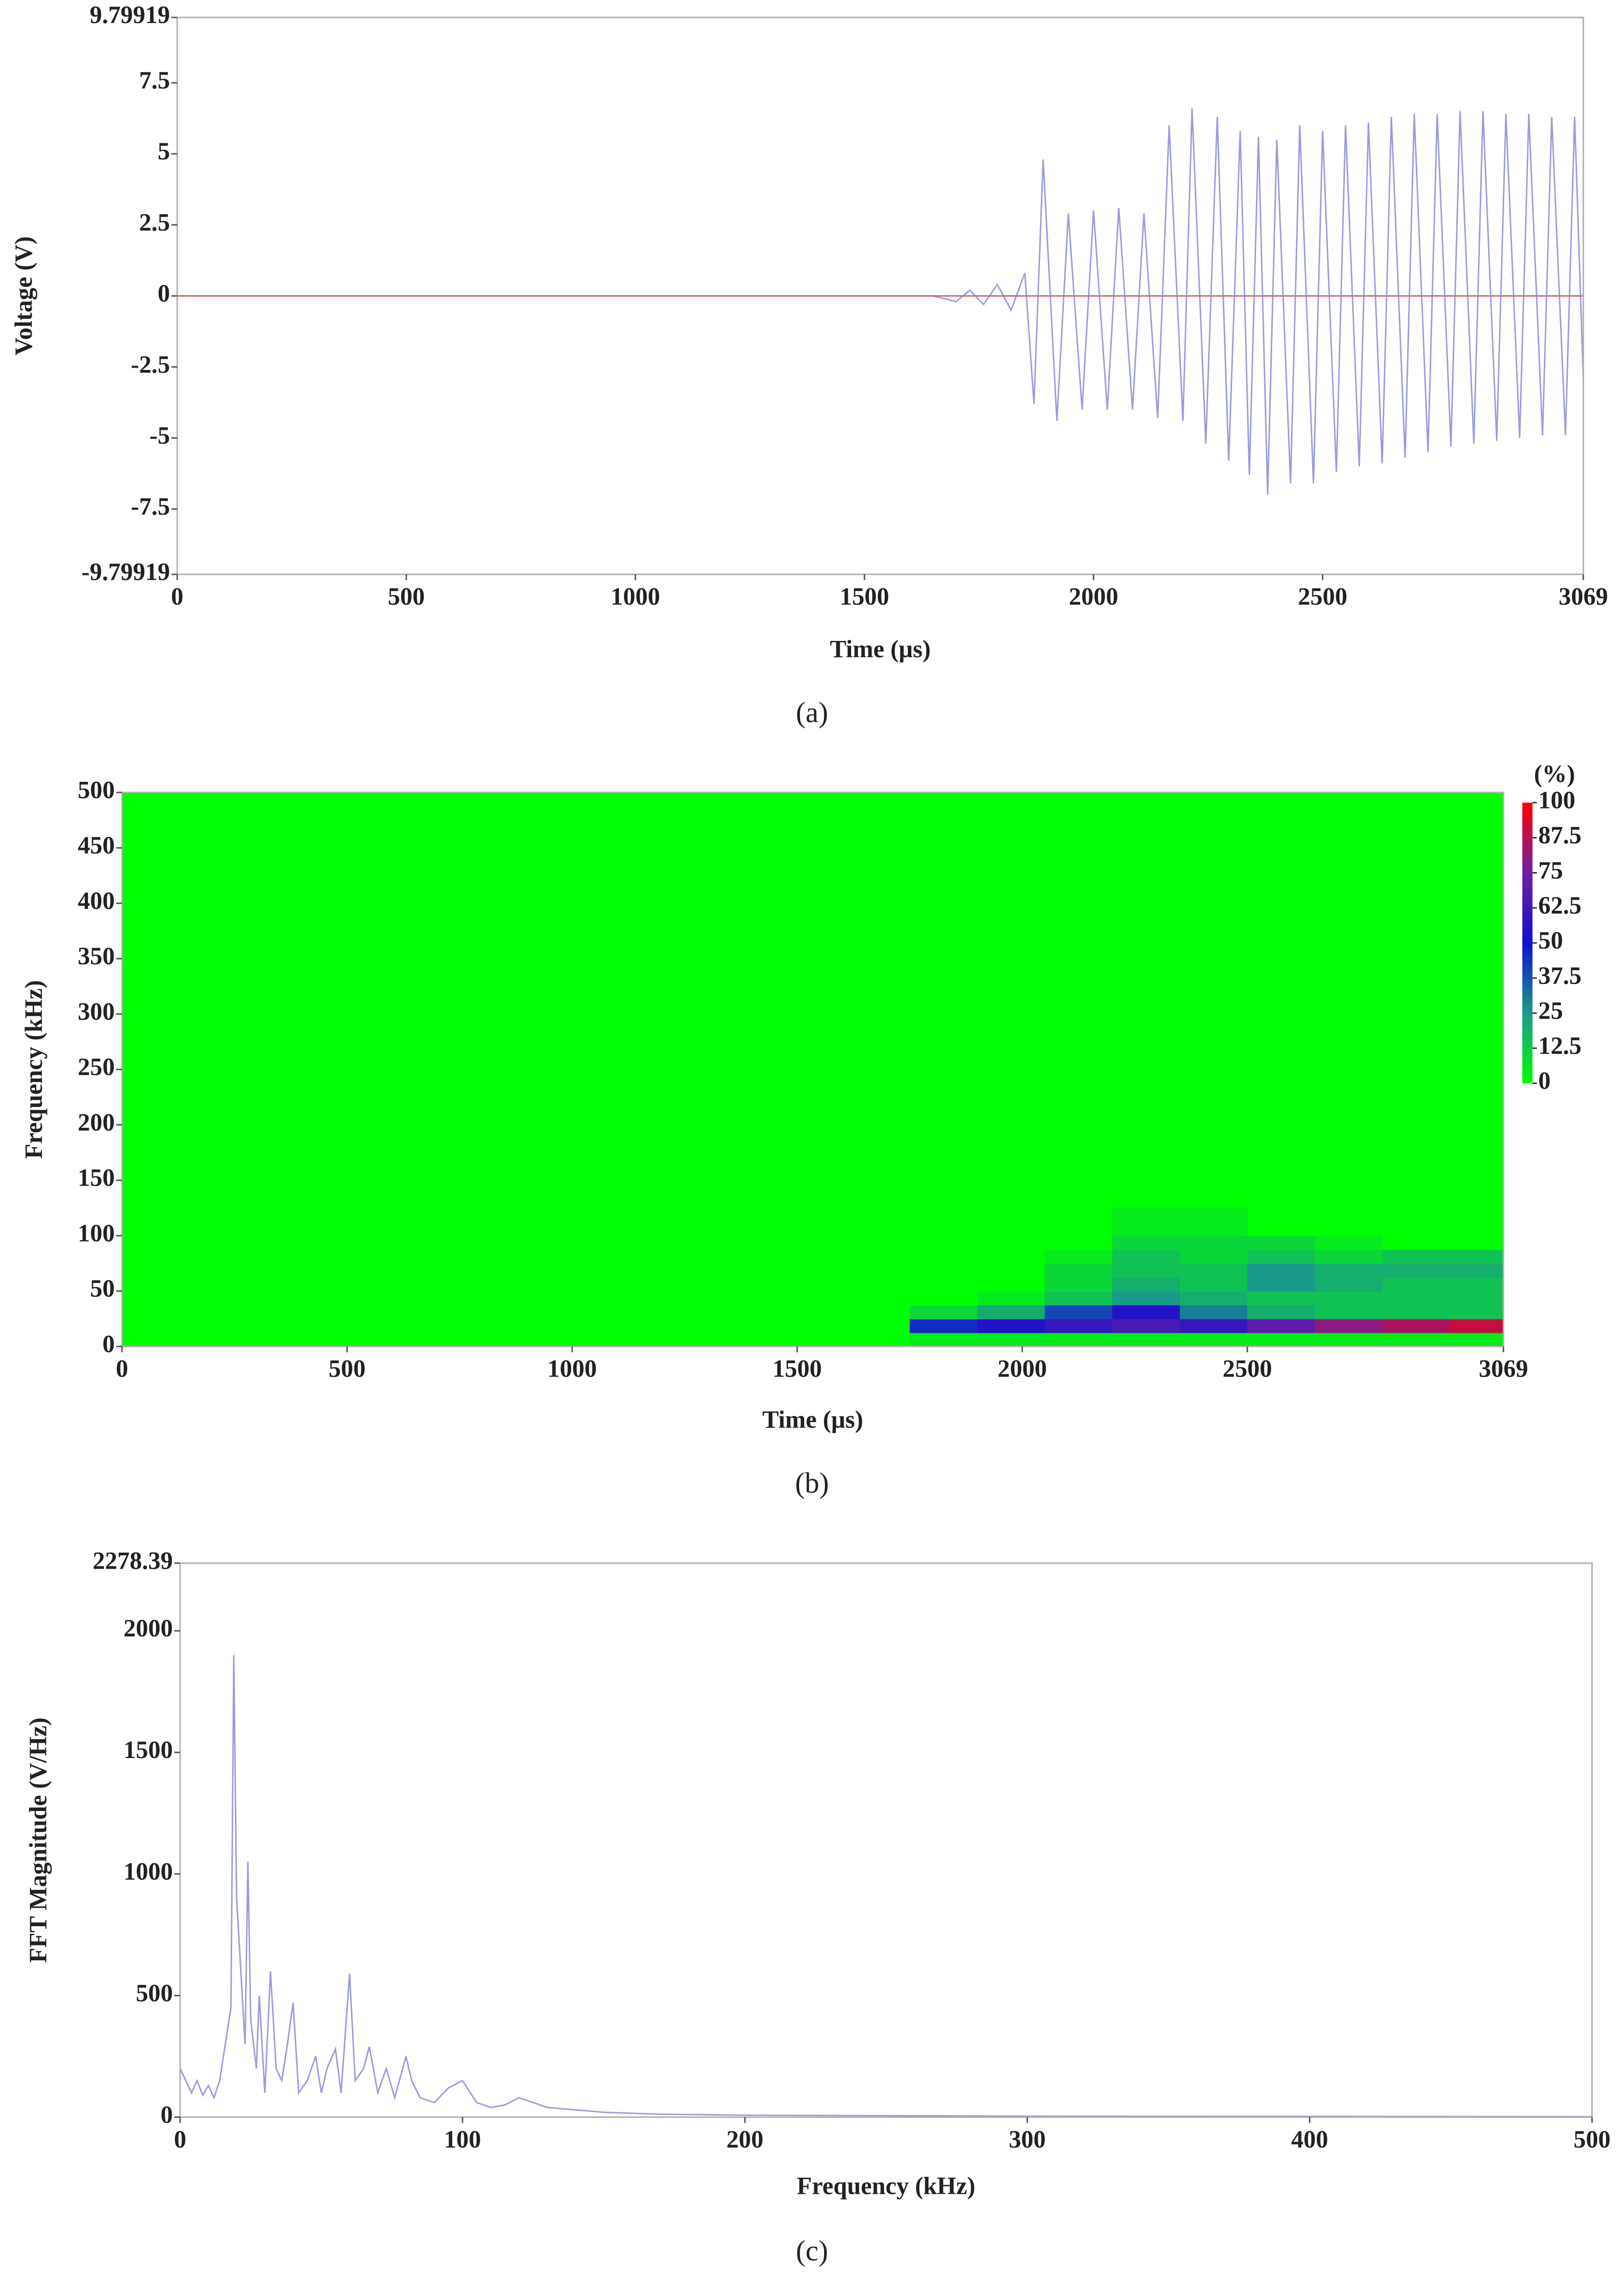 This screenshot has width=1624, height=2280. Describe the element at coordinates (97, 901) in the screenshot. I see `y-tick-label: 400` at that location.